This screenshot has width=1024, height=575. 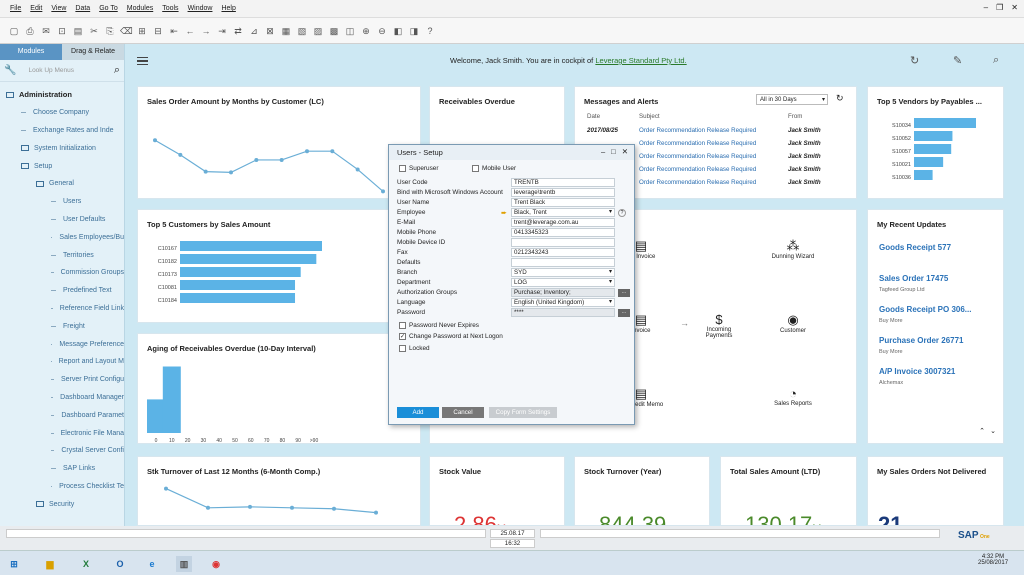 What do you see at coordinates (62, 237) in the screenshot?
I see `sidebar-item-sales-employees-bu: Sales Employees/Bu` at bounding box center [62, 237].